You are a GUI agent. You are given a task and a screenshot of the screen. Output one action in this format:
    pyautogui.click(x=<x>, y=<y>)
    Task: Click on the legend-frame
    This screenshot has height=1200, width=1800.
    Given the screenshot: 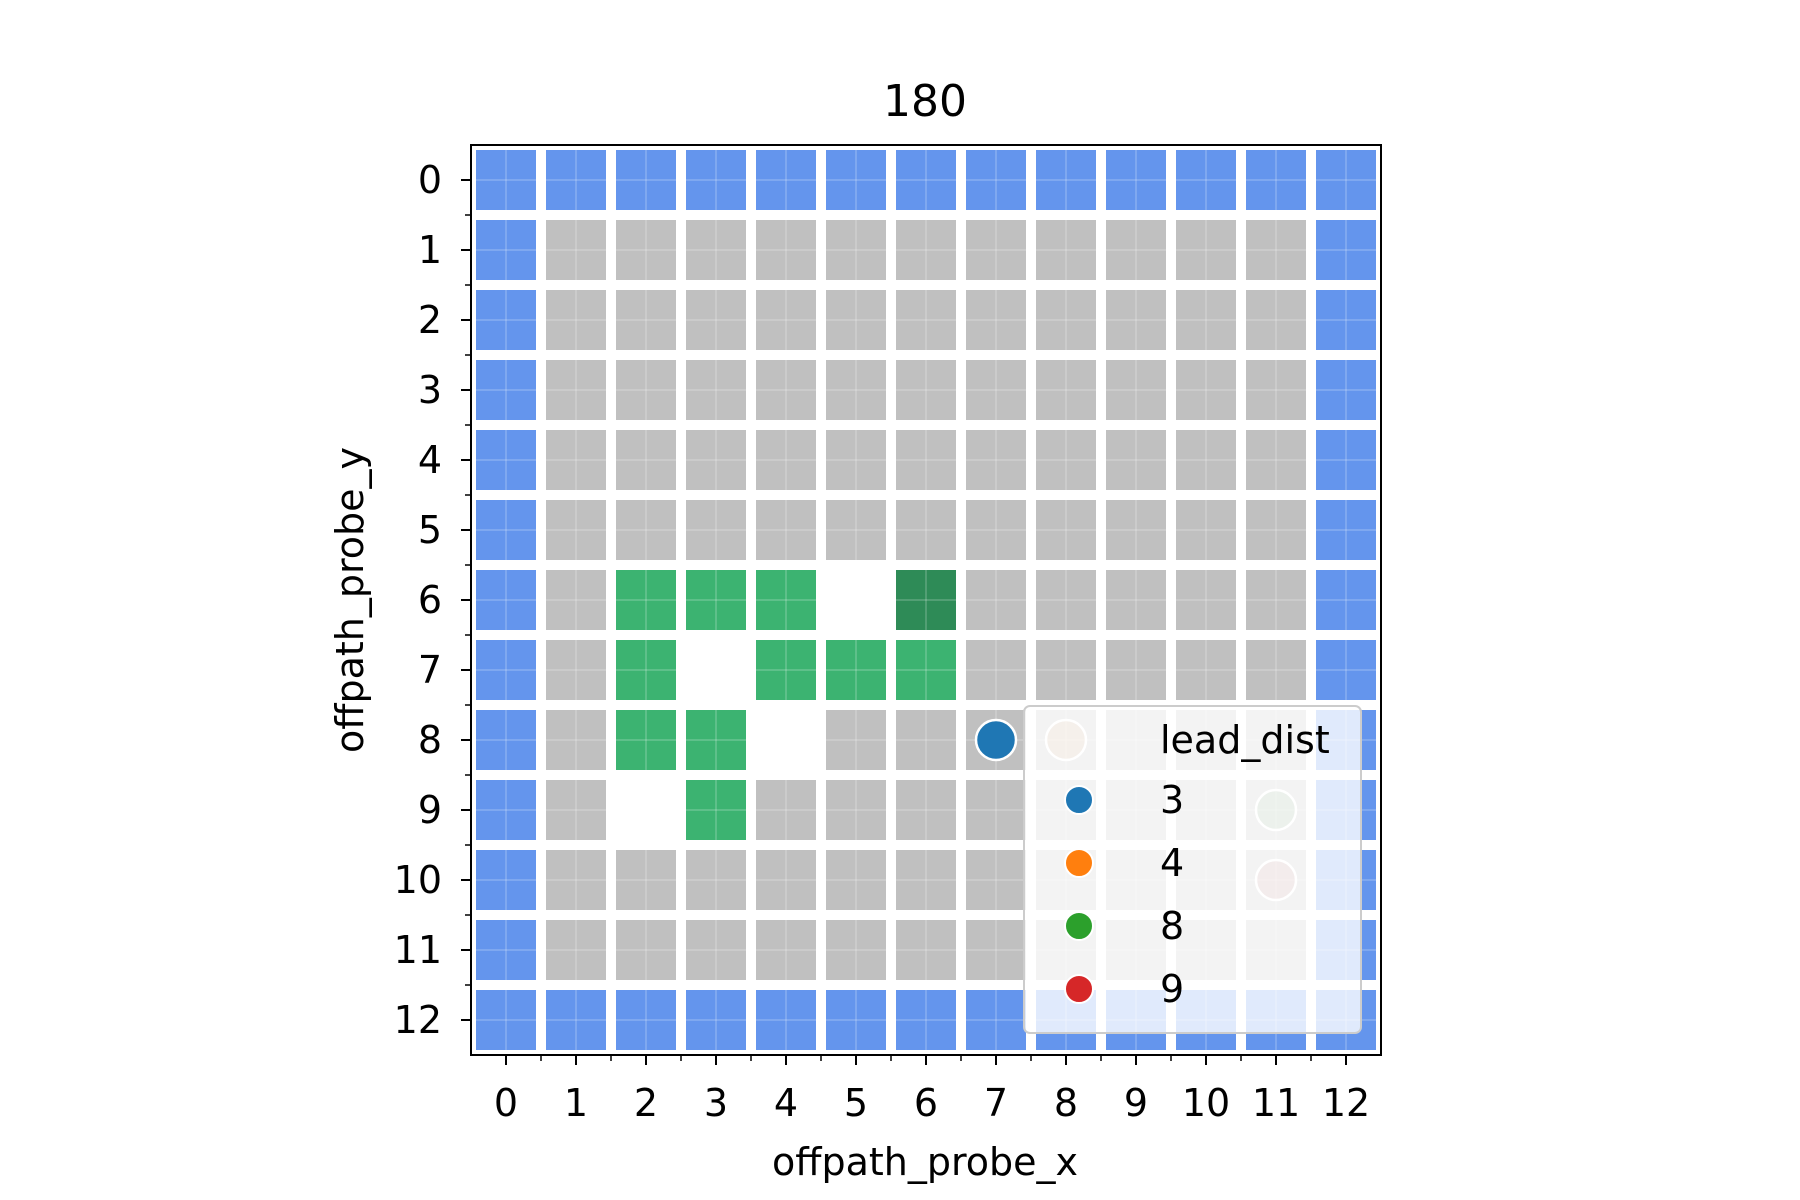 What is the action you would take?
    pyautogui.click(x=1192, y=869)
    